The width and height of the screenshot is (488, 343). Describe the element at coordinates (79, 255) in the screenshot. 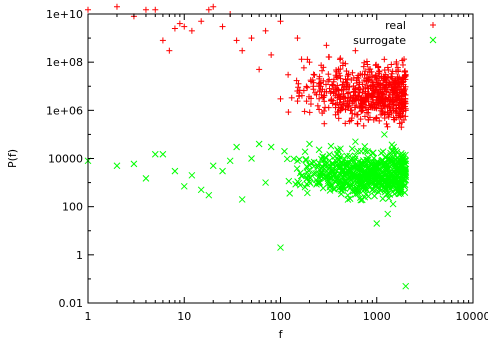

I see `y-tick-label: 1` at that location.